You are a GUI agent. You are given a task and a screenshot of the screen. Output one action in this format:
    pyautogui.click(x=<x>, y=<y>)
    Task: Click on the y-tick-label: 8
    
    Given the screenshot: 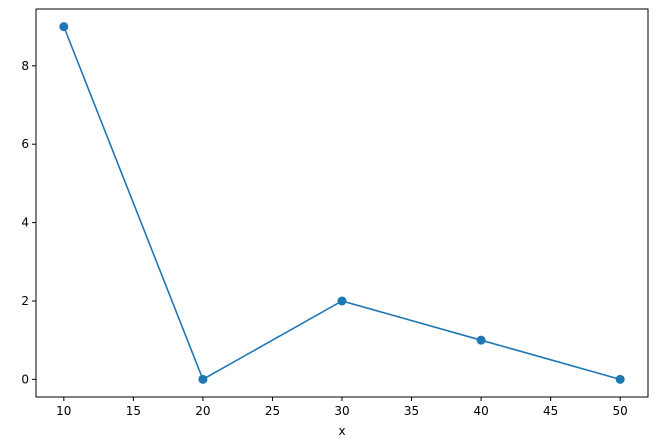 What is the action you would take?
    pyautogui.click(x=25, y=66)
    